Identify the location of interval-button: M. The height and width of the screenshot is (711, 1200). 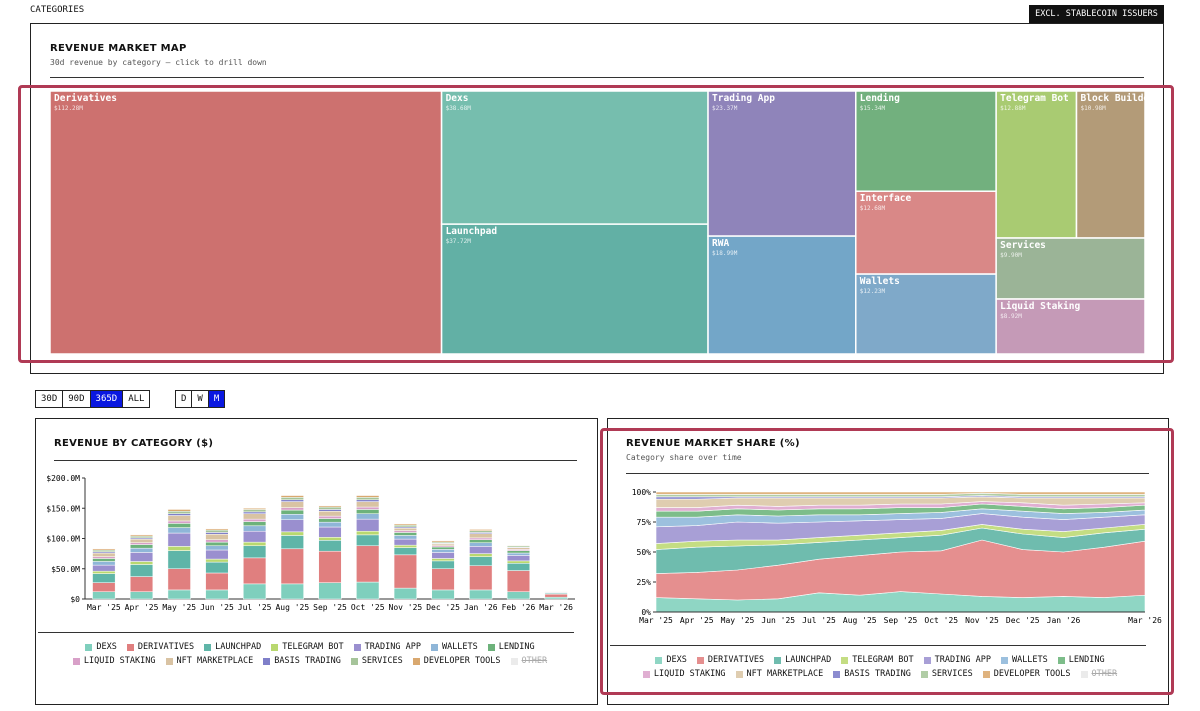
(216, 399).